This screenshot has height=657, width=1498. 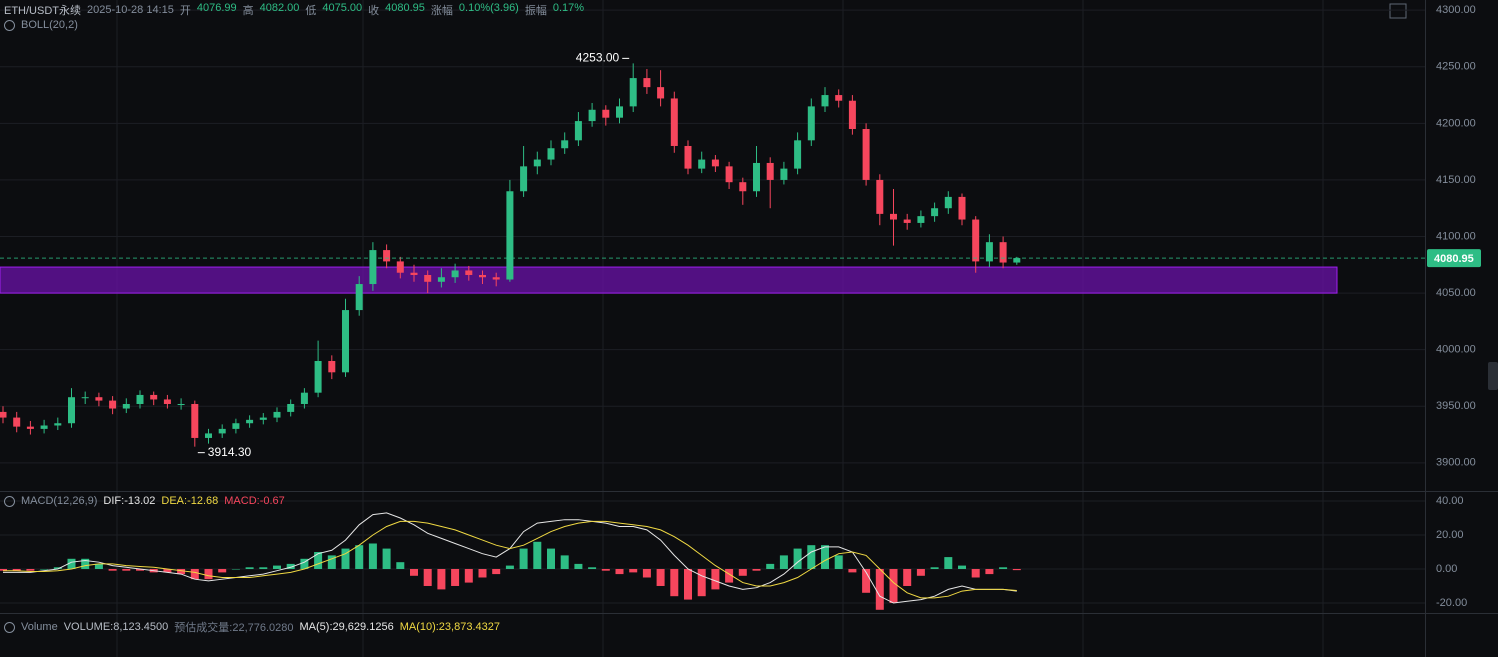 What do you see at coordinates (405, 8) in the screenshot?
I see `field-value: 4080.95` at bounding box center [405, 8].